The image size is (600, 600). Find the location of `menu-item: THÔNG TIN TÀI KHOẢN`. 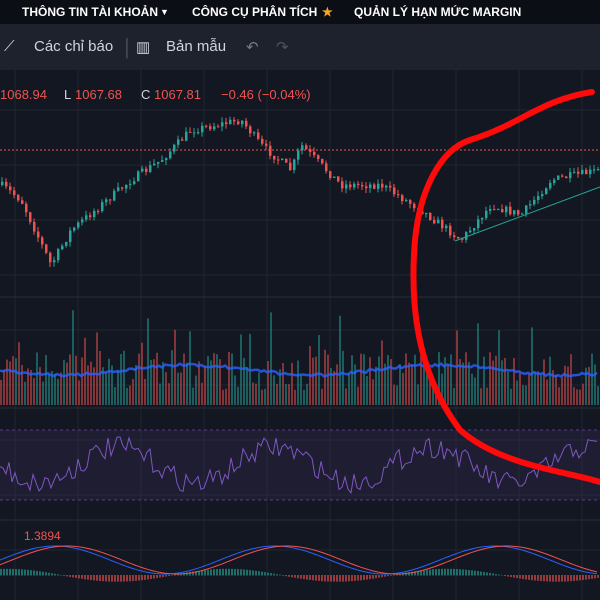

menu-item: THÔNG TIN TÀI KHOẢN is located at coordinates (90, 12).